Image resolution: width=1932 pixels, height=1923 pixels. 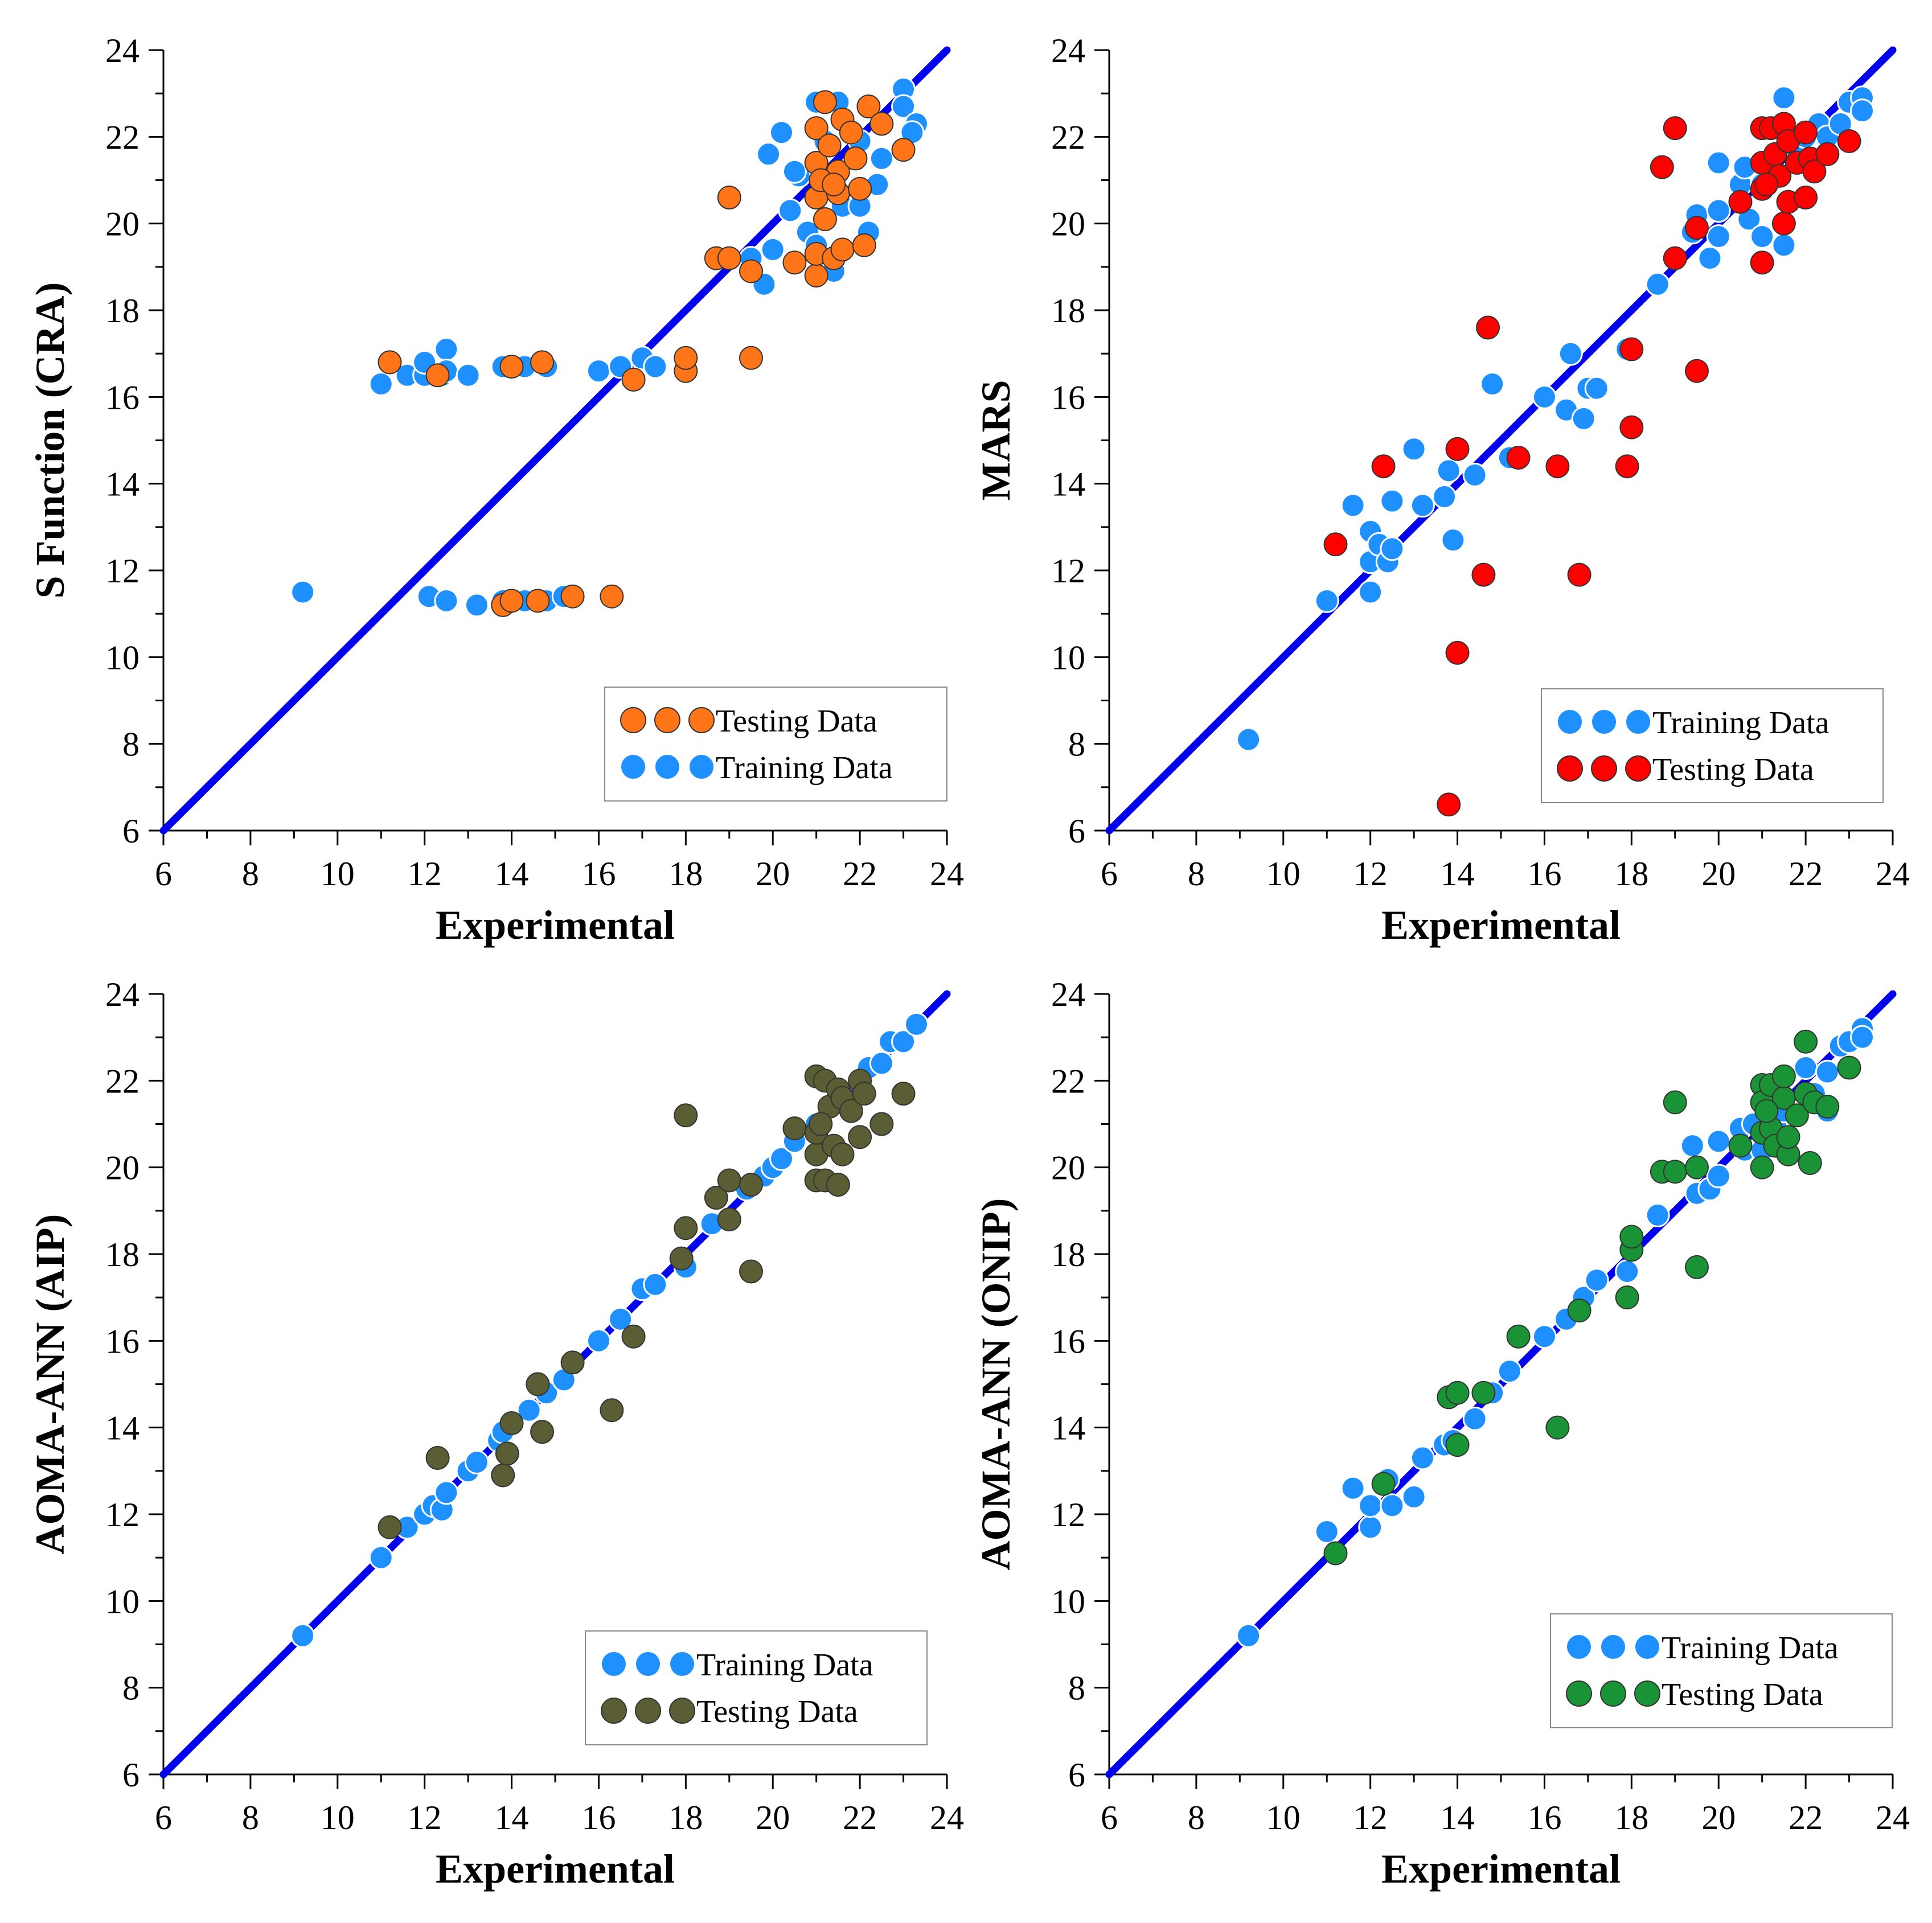 What do you see at coordinates (1068, 994) in the screenshot?
I see `y-tick-label: 24` at bounding box center [1068, 994].